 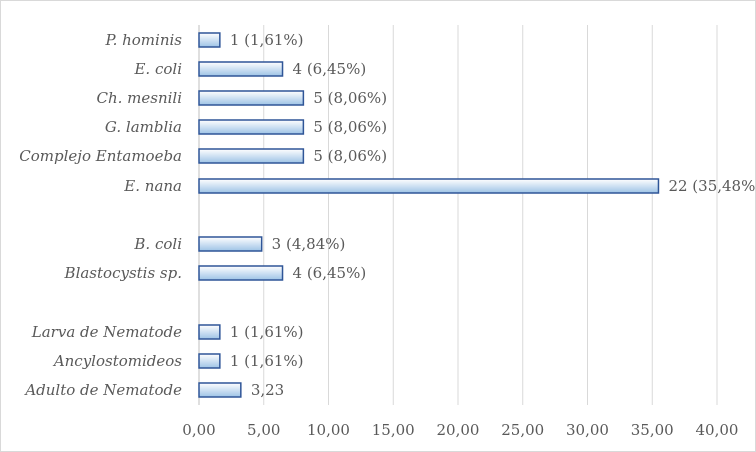 I want to click on data-label: 22 (35,48%), so click(x=711, y=186).